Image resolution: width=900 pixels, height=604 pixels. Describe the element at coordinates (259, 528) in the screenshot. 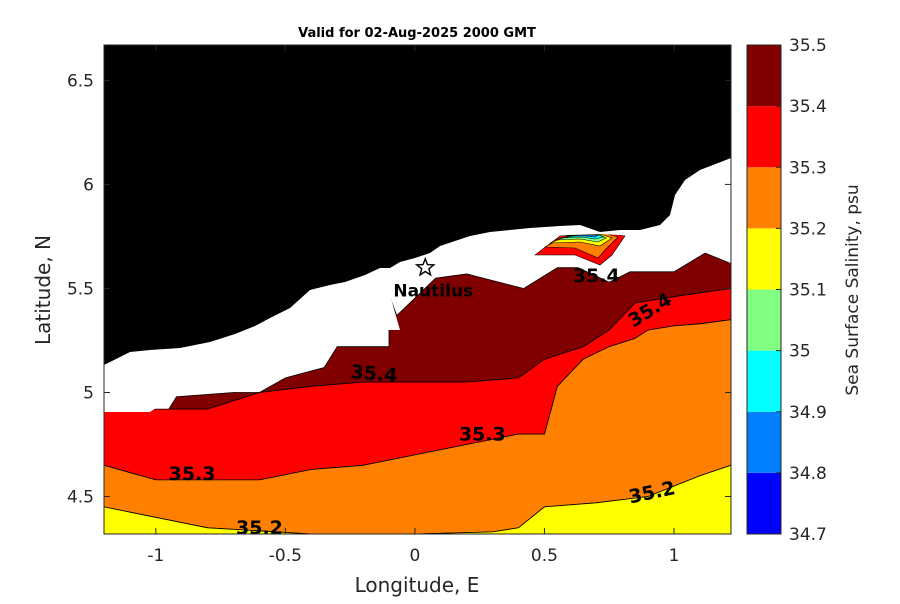

I see `contour-label: 35.2` at that location.